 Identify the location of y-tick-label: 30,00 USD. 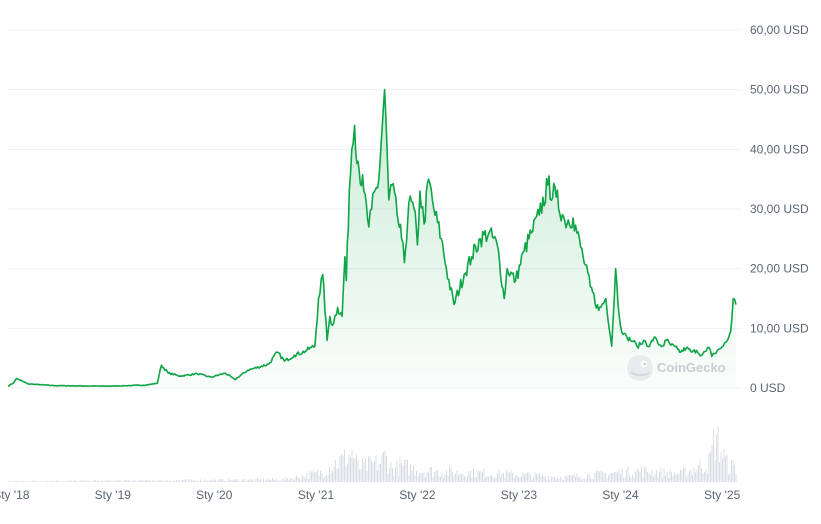
(779, 209).